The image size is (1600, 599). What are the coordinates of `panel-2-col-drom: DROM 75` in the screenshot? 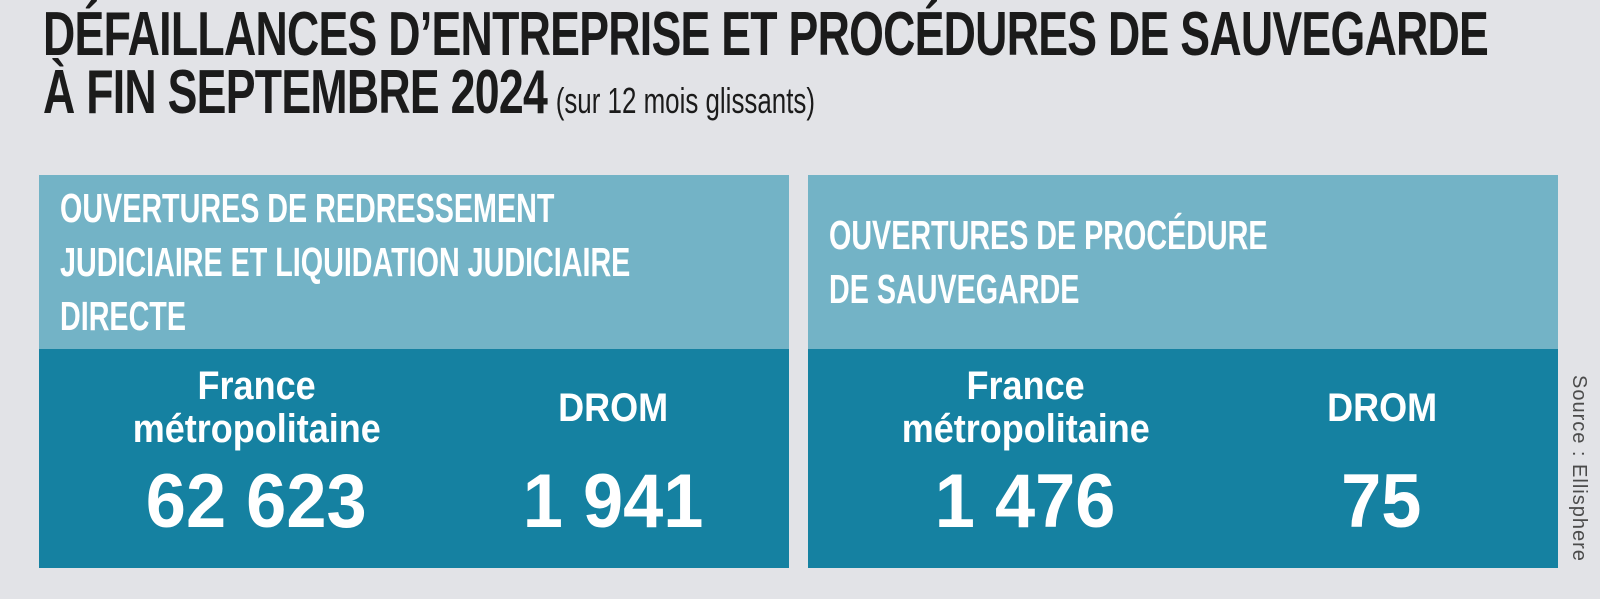 It's located at (1400, 466).